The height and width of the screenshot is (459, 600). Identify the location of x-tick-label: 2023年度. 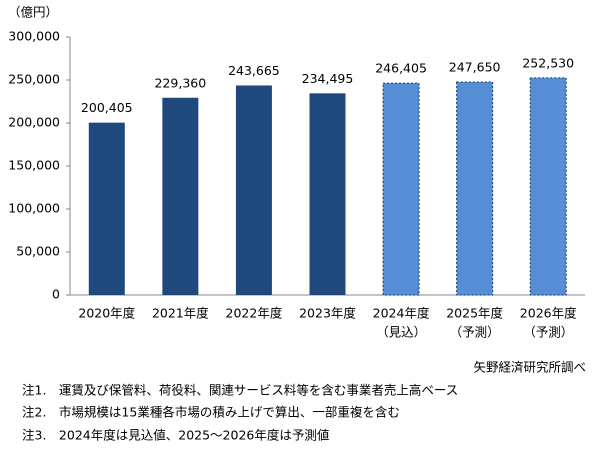
(327, 313).